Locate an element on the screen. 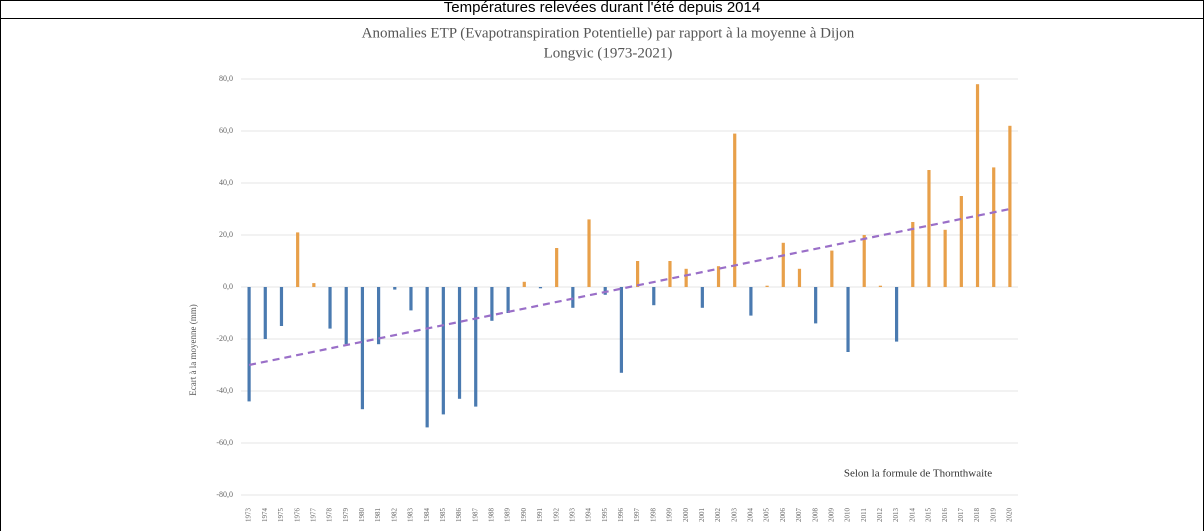  x-tick-label: 1988 is located at coordinates (492, 515).